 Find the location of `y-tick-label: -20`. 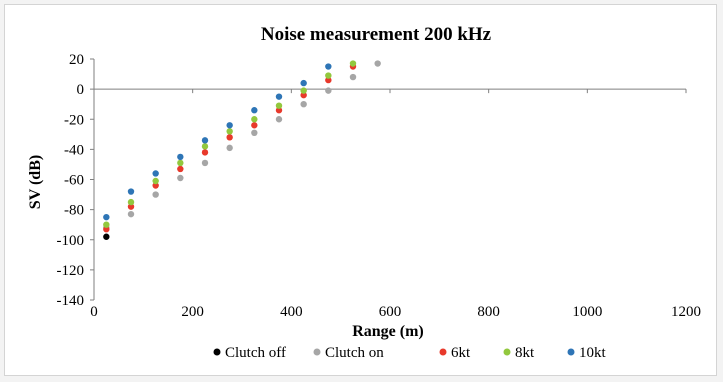

y-tick-label: -20 is located at coordinates (74, 120).